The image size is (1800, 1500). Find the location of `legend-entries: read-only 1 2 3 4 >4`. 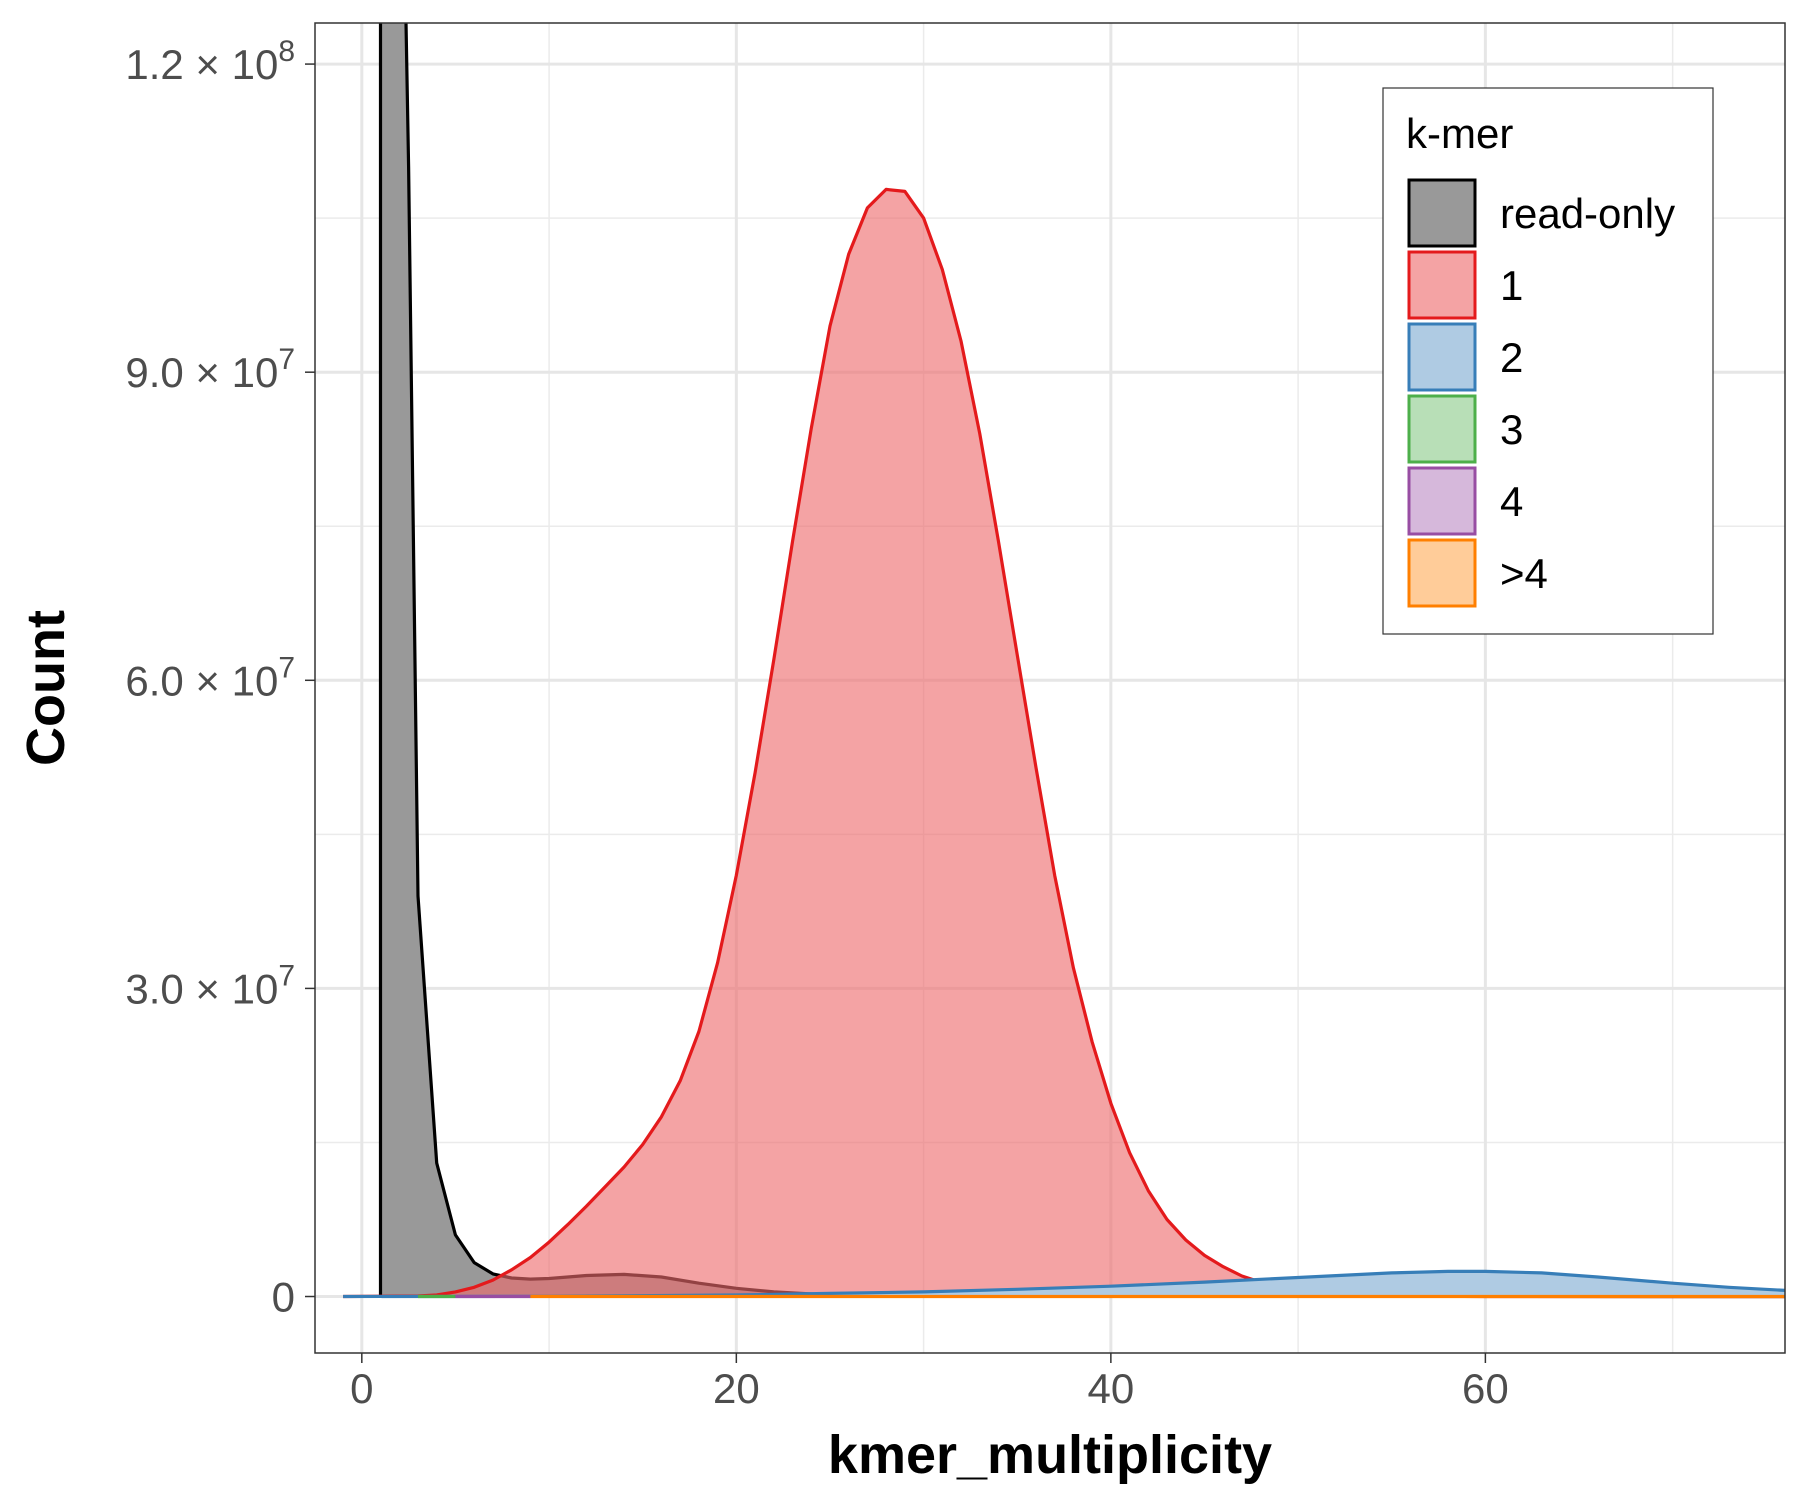

legend-entries: read-only 1 2 3 4 >4 is located at coordinates (1541, 393).